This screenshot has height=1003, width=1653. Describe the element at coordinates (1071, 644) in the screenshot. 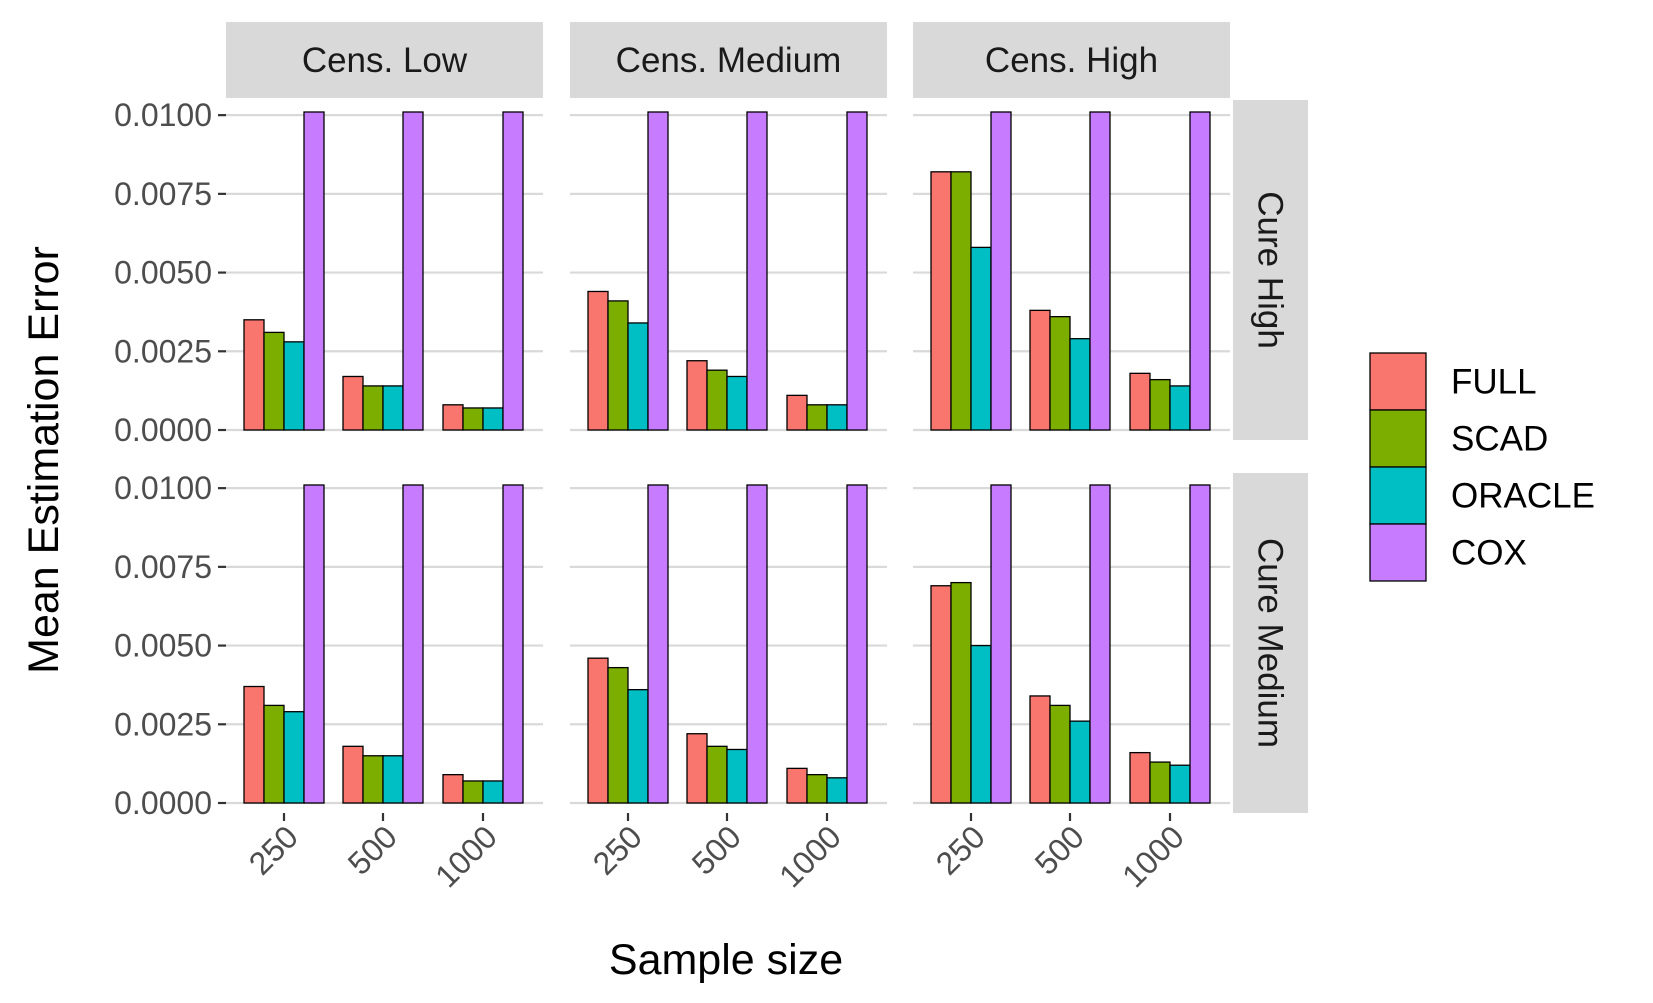

I see `panel-cure-medium-cens-high` at that location.